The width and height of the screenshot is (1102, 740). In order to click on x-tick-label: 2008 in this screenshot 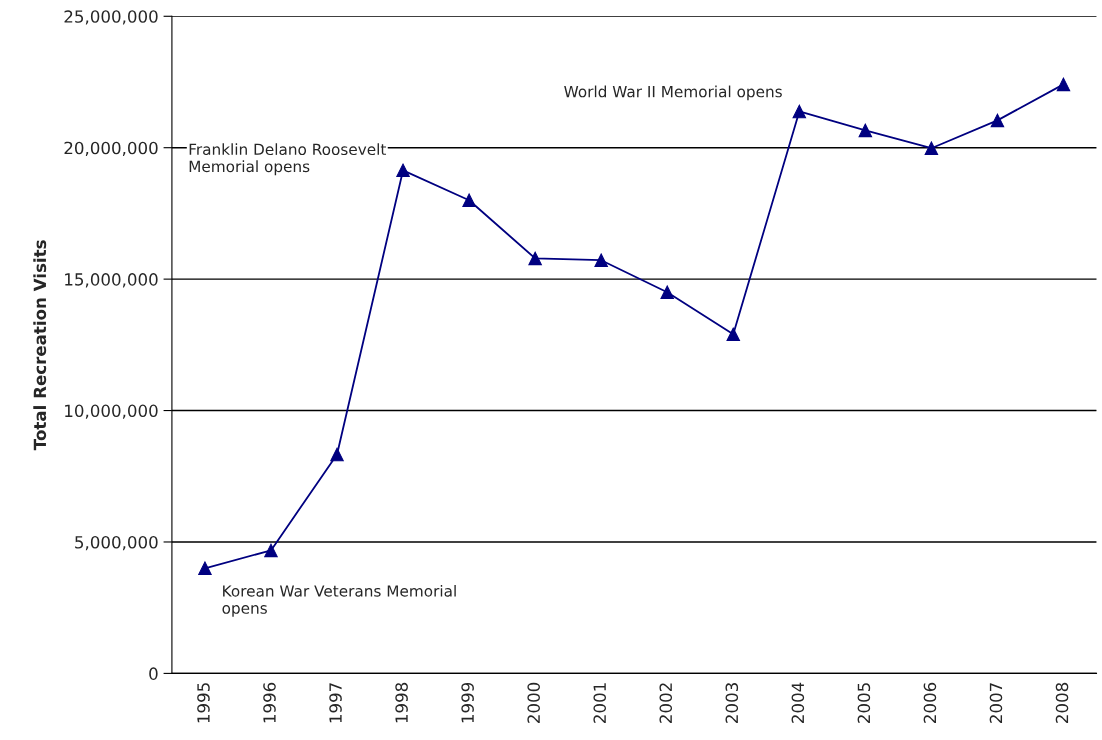, I will do `click(1062, 702)`.